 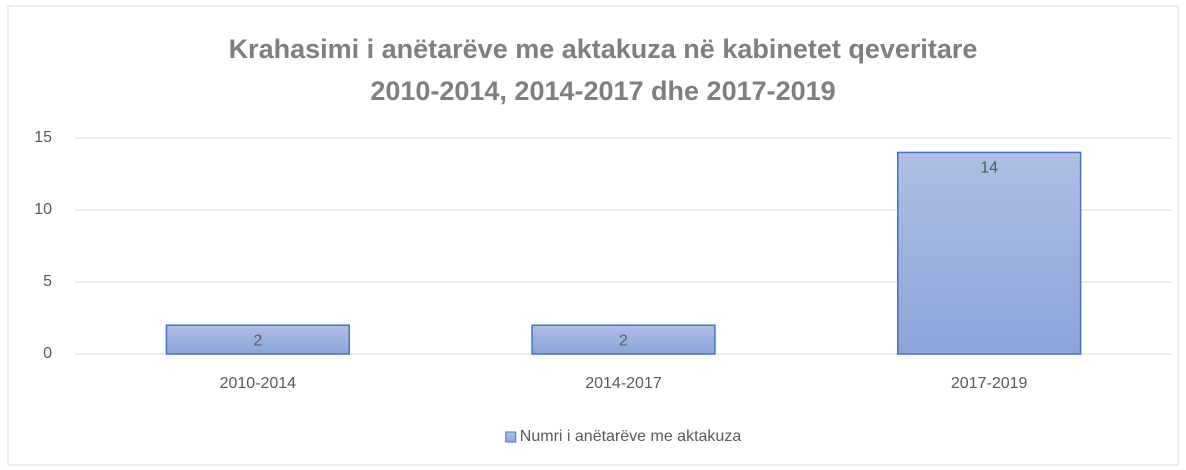 I want to click on y-tick-label: 10, so click(x=43, y=209).